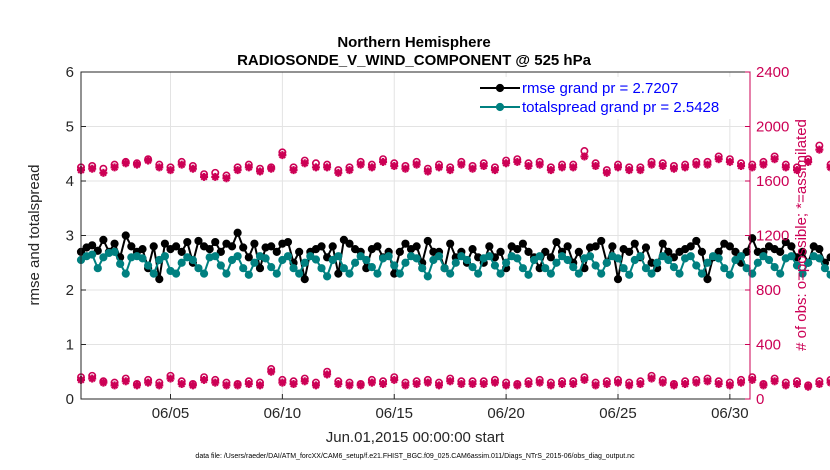 The image size is (830, 470). I want to click on x-axis-label: Jun.01,2015 00:00:00 start, so click(415, 437).